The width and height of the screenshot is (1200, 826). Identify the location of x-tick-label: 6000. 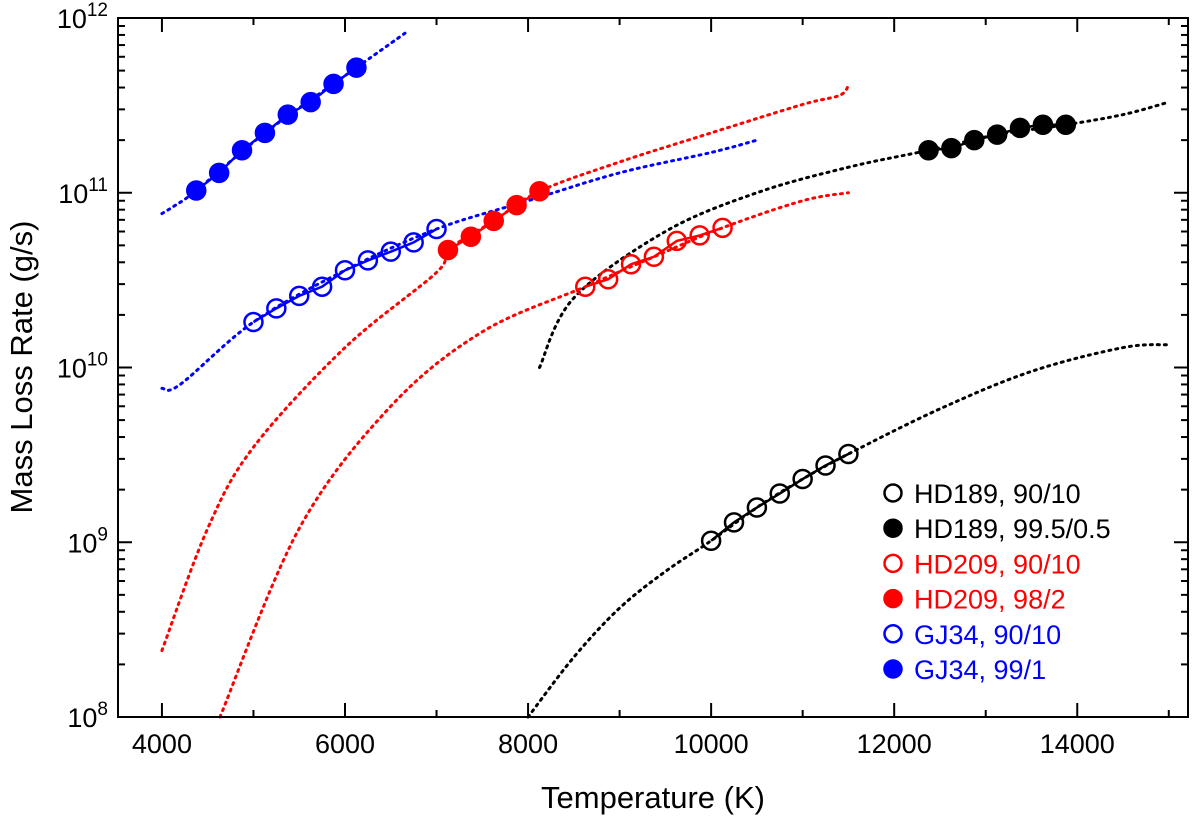
(345, 744).